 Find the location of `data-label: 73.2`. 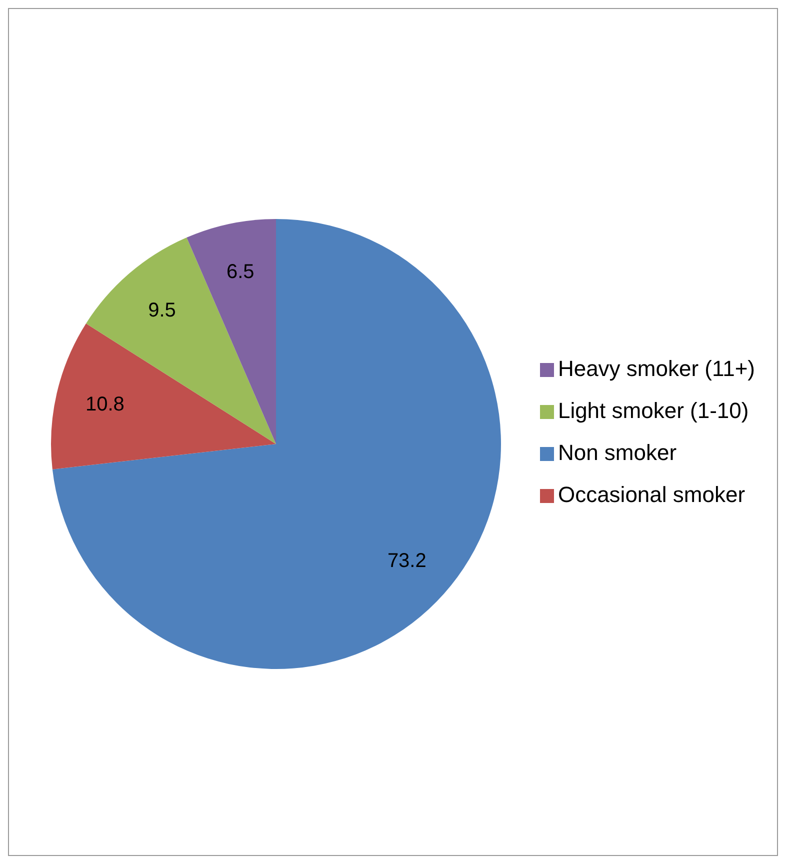

data-label: 73.2 is located at coordinates (406, 561).